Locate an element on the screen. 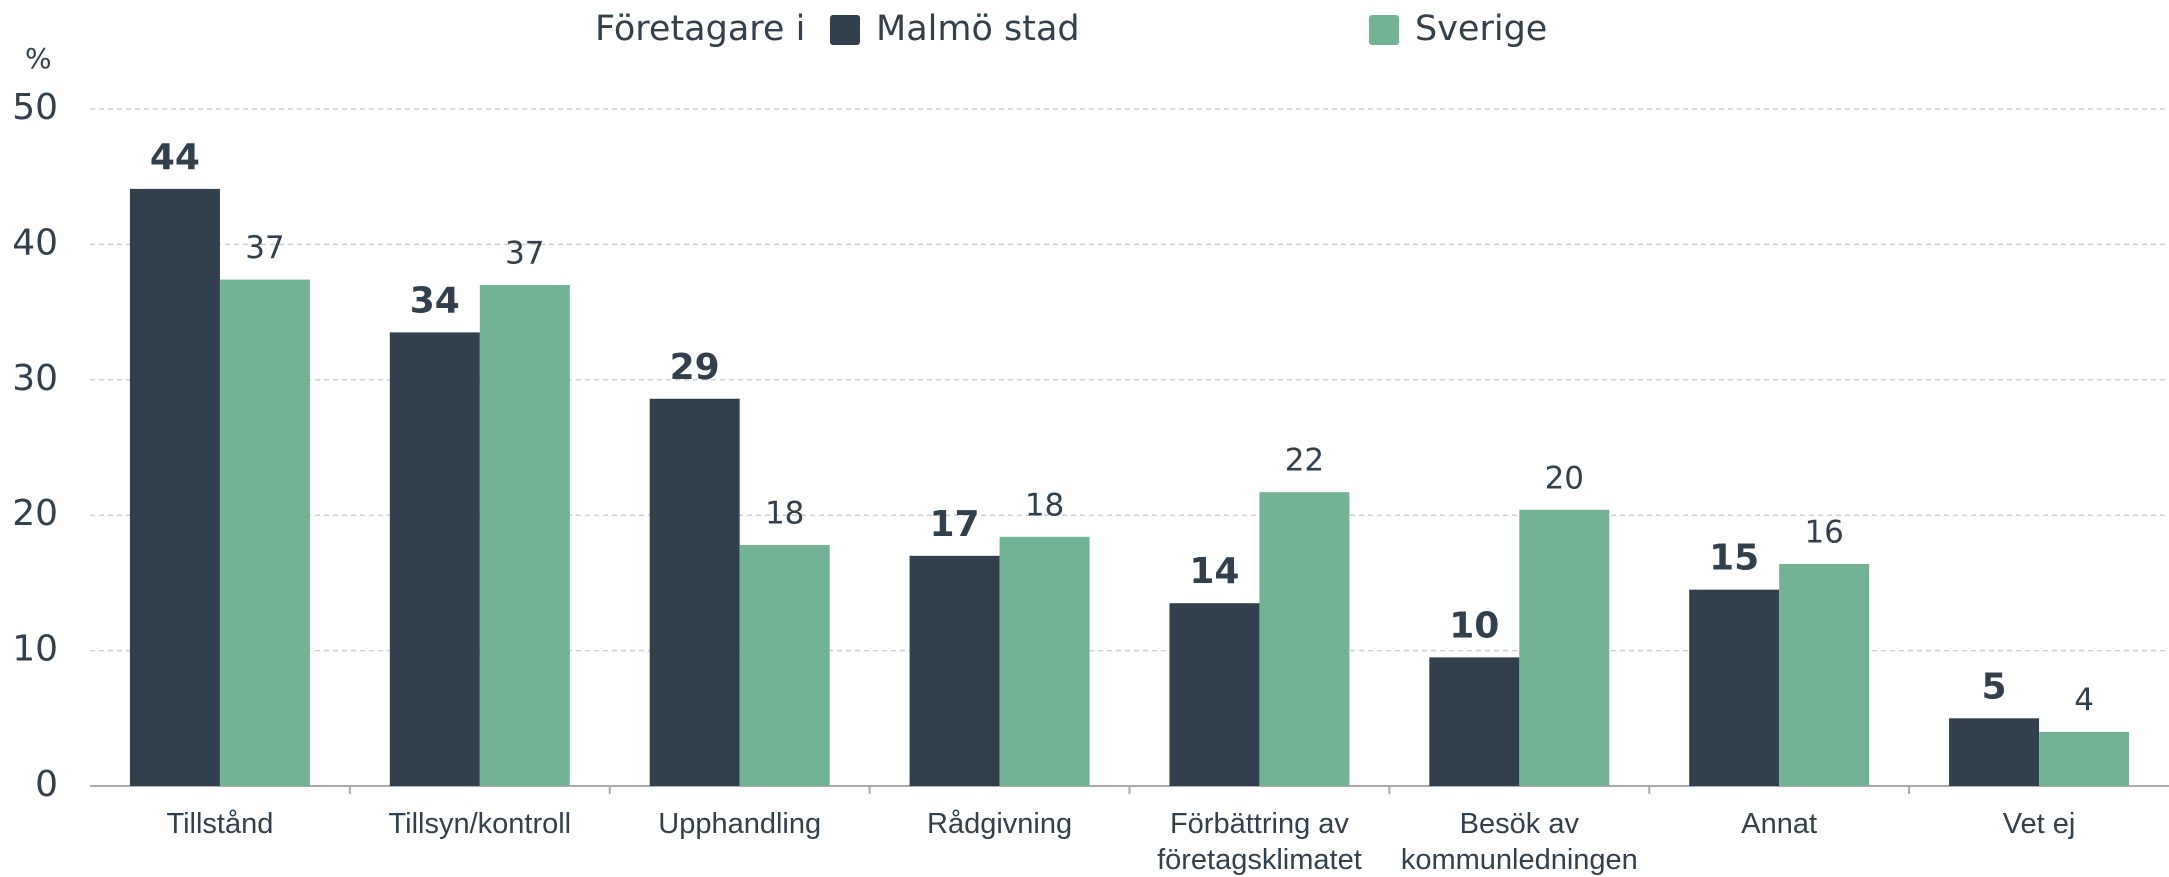 This screenshot has height=877, width=2169. y-tick-label: 10 is located at coordinates (35, 649).